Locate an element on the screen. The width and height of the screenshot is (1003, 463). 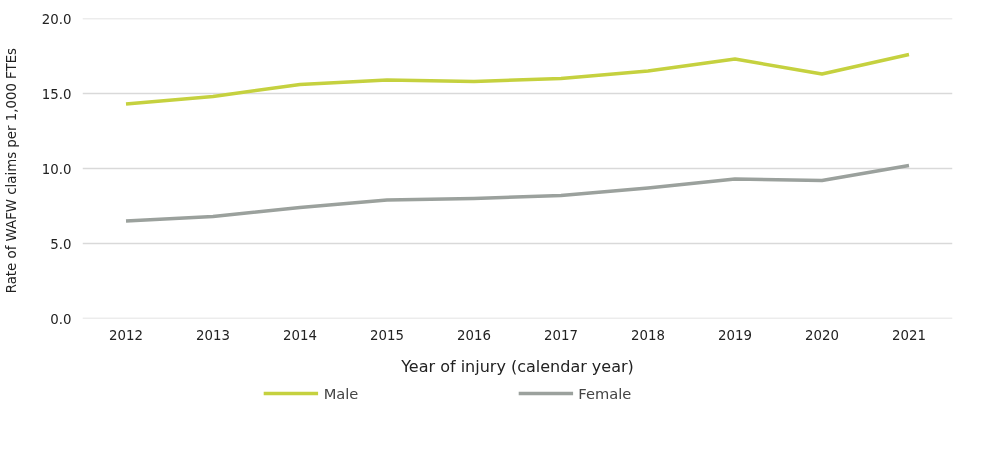
x-tick-label: 2017 is located at coordinates (561, 335).